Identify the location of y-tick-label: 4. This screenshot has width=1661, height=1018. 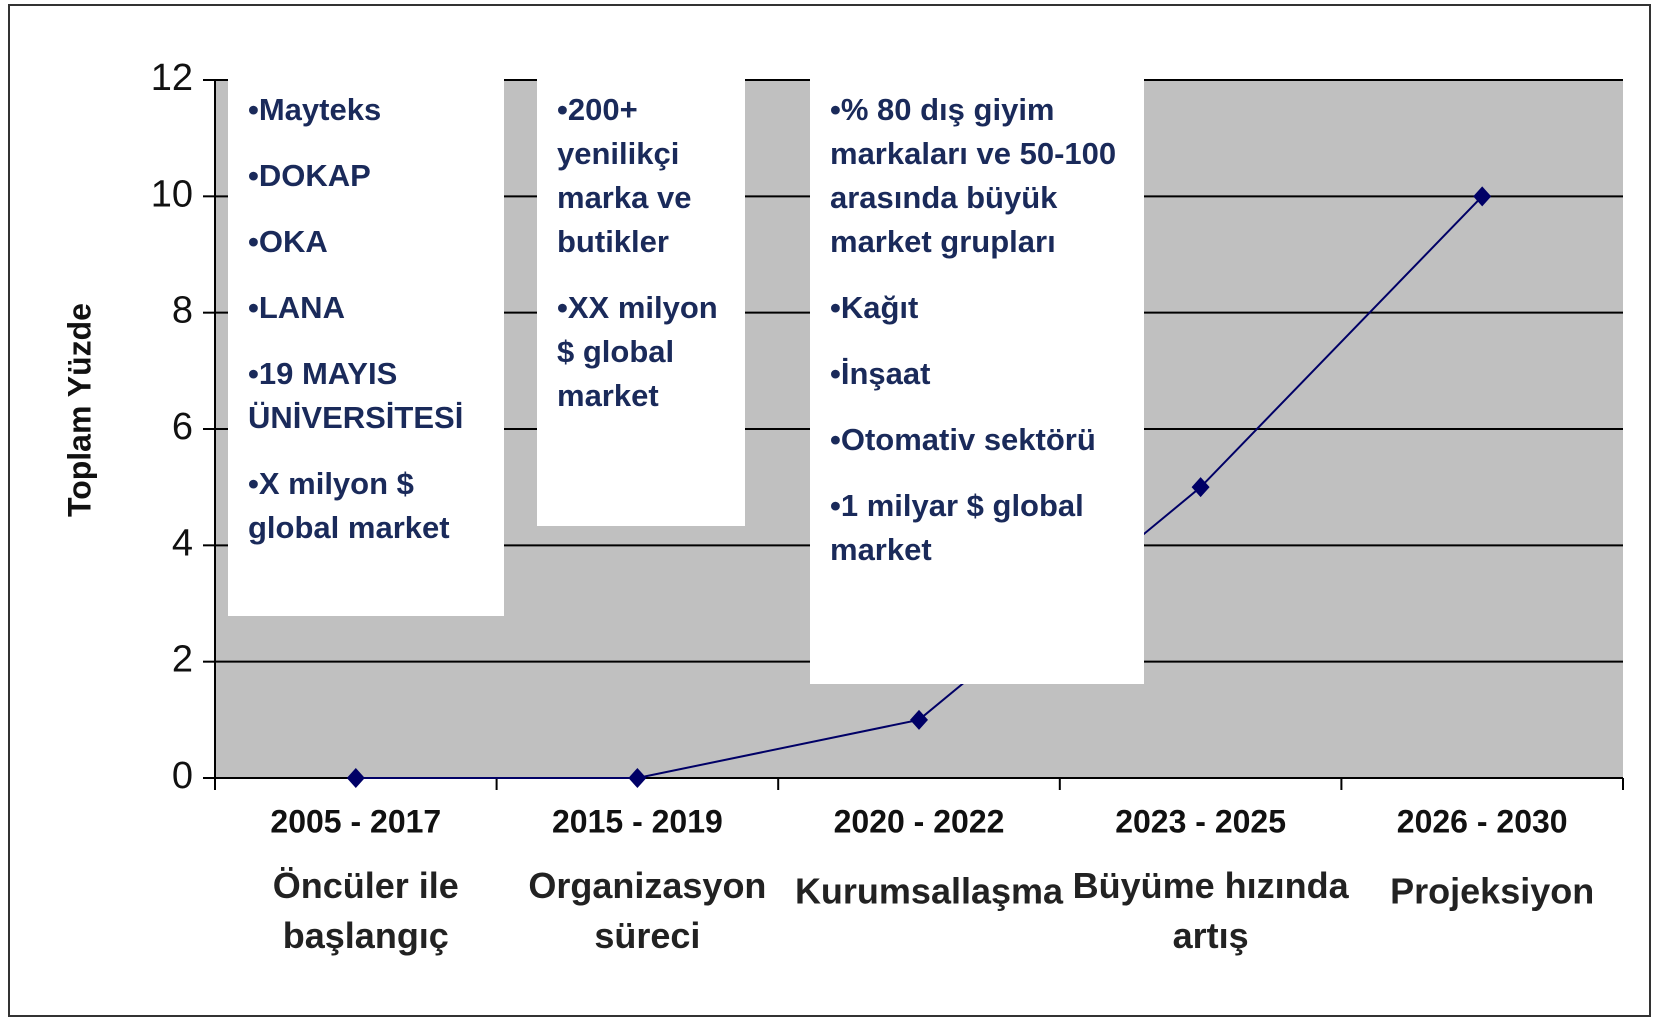
(182, 543).